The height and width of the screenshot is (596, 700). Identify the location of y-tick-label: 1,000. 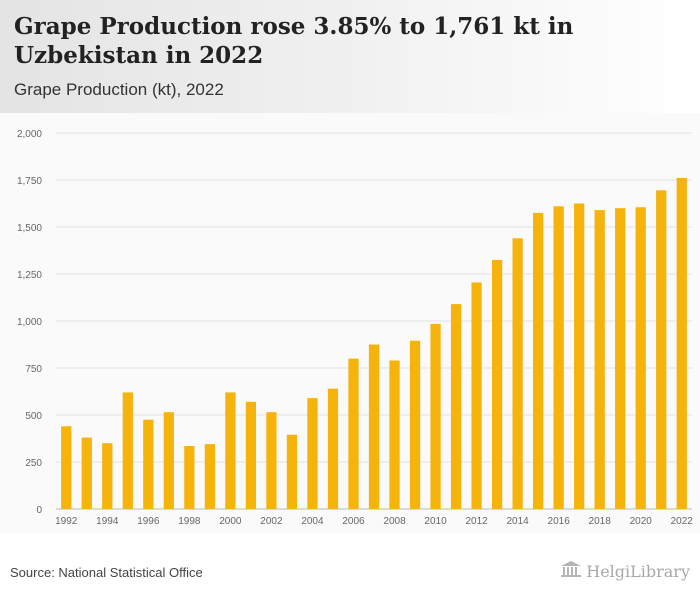
(29, 322).